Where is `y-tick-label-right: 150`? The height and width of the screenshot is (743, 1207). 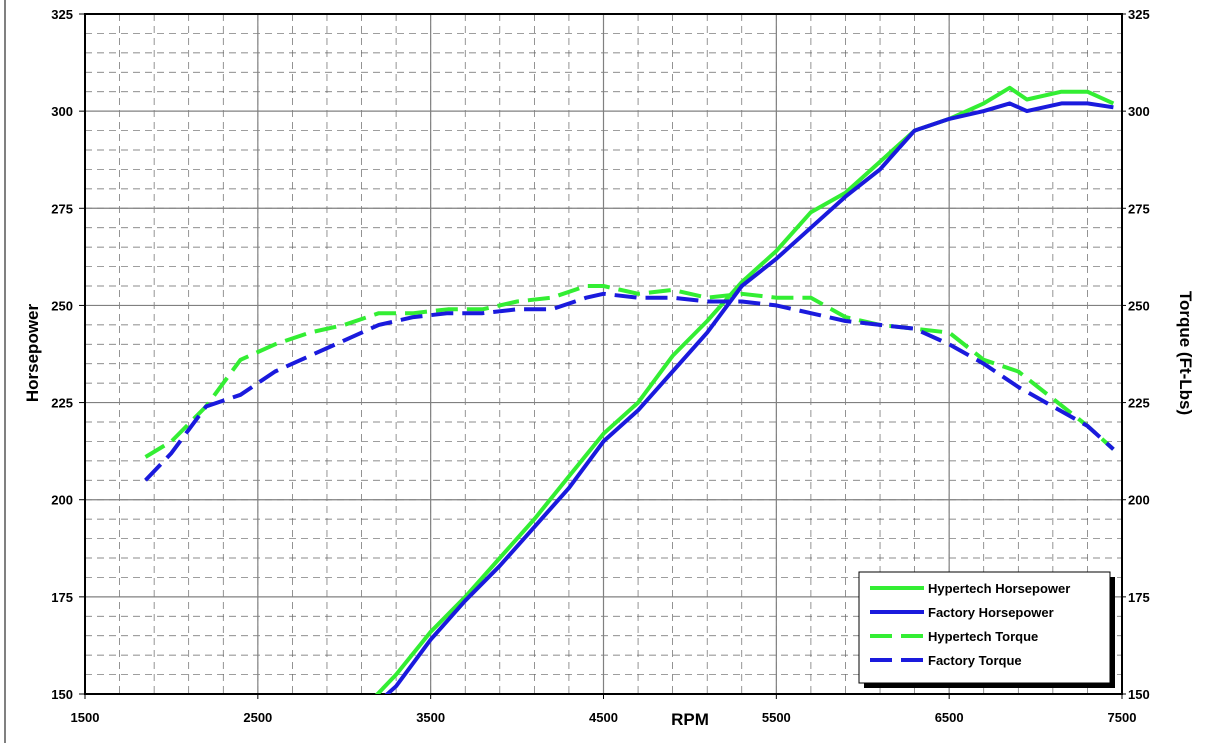 y-tick-label-right: 150 is located at coordinates (1139, 694).